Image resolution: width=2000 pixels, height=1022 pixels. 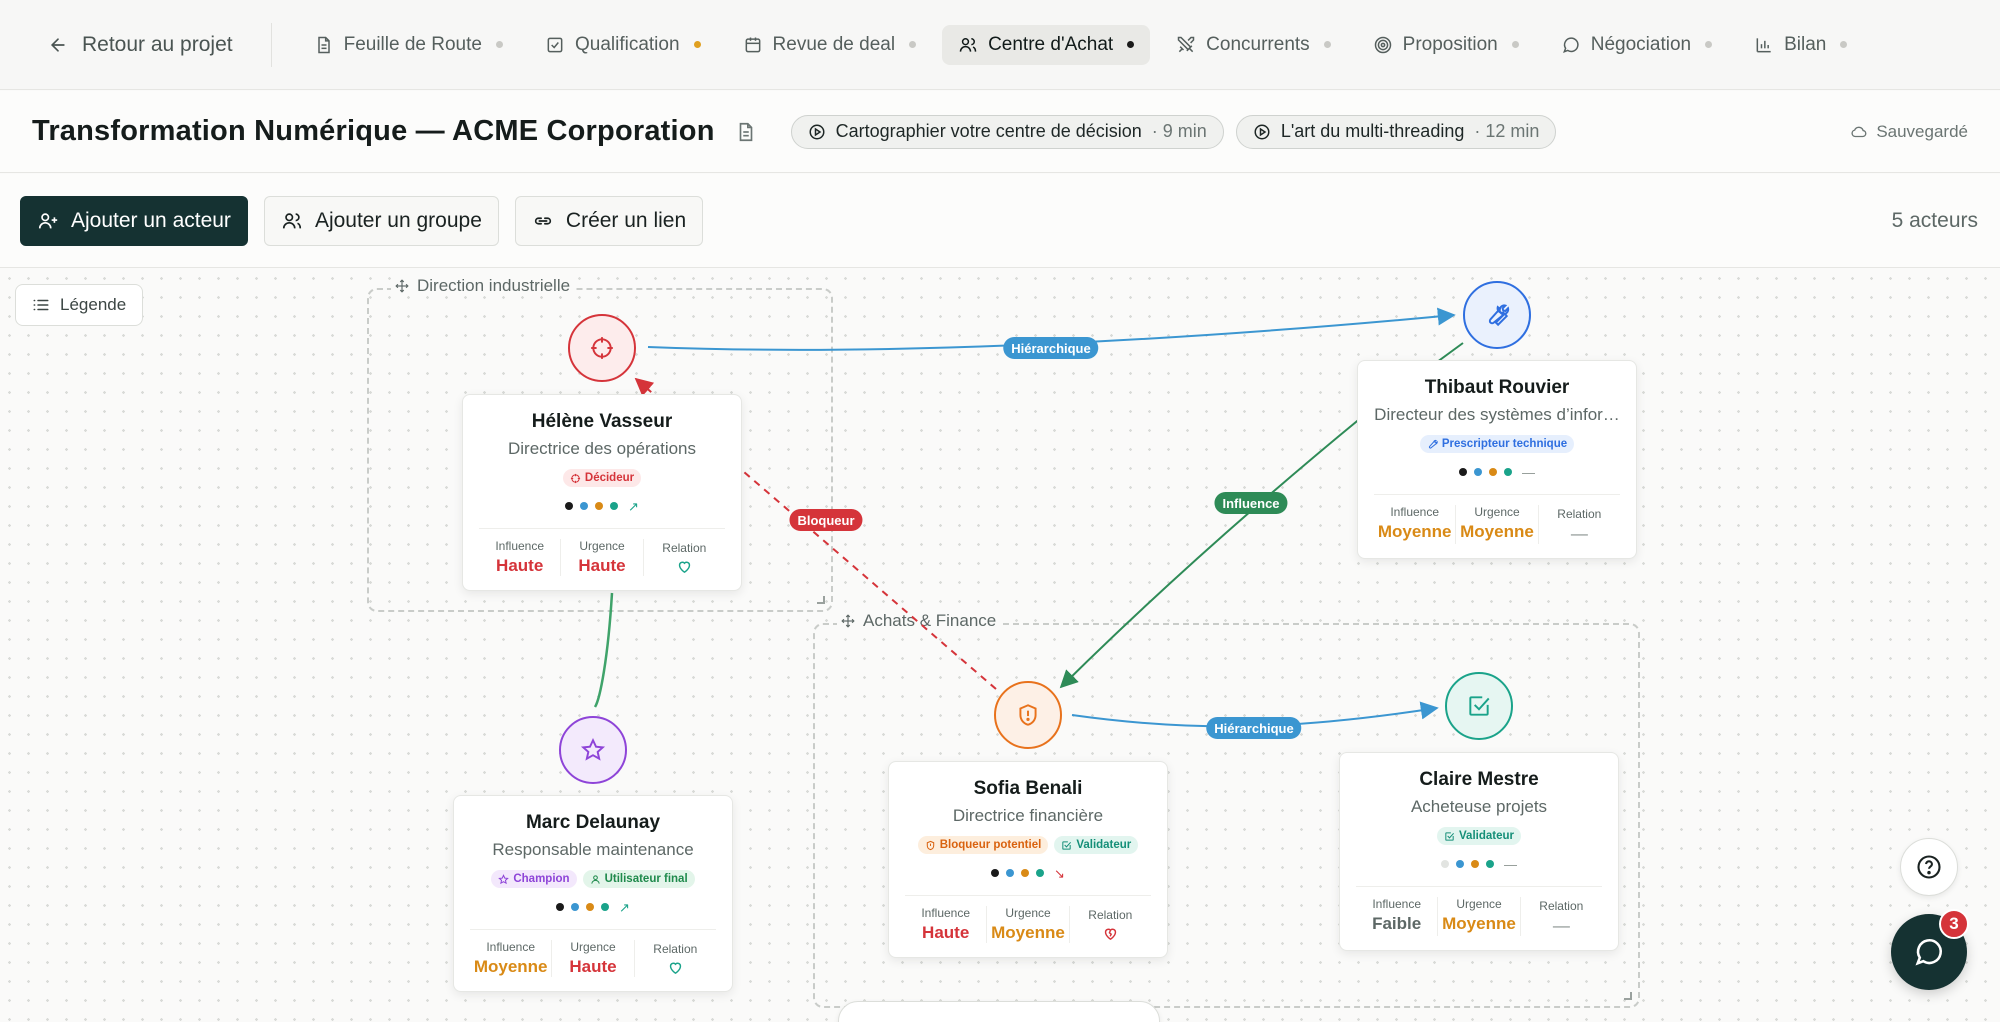 What do you see at coordinates (623, 45) in the screenshot?
I see `tab-qualification: Qualification` at bounding box center [623, 45].